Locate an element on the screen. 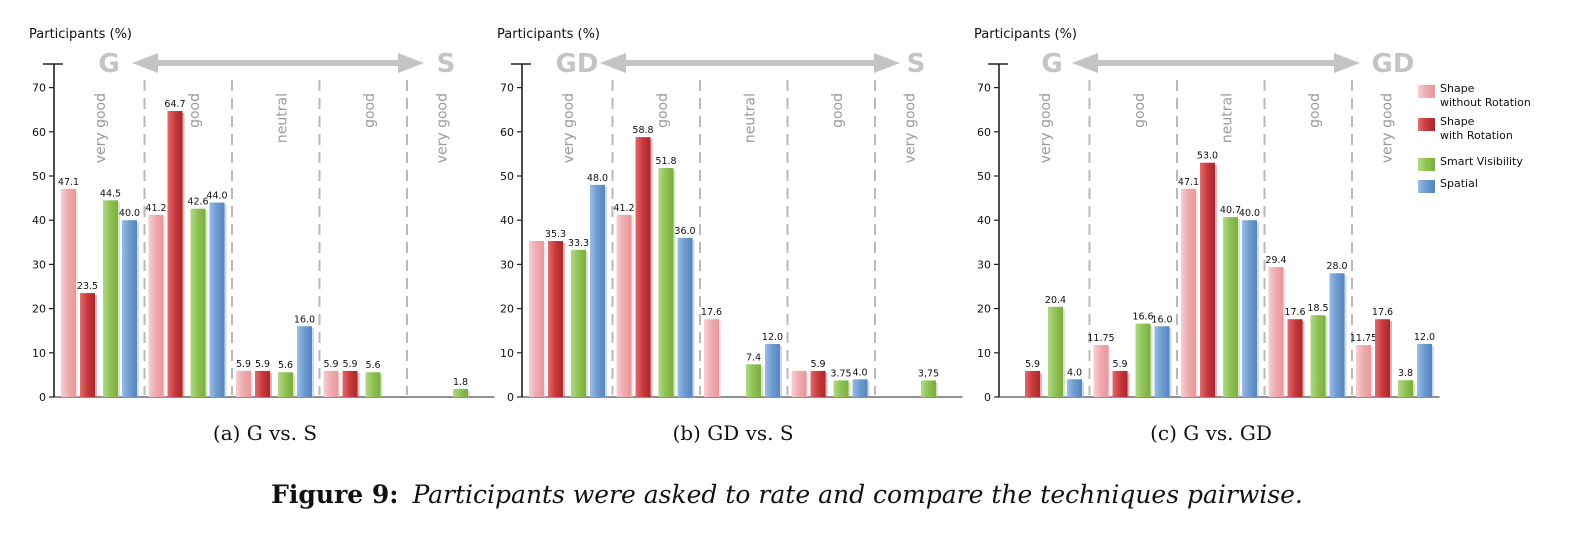  category-label: very good is located at coordinates (442, 128).